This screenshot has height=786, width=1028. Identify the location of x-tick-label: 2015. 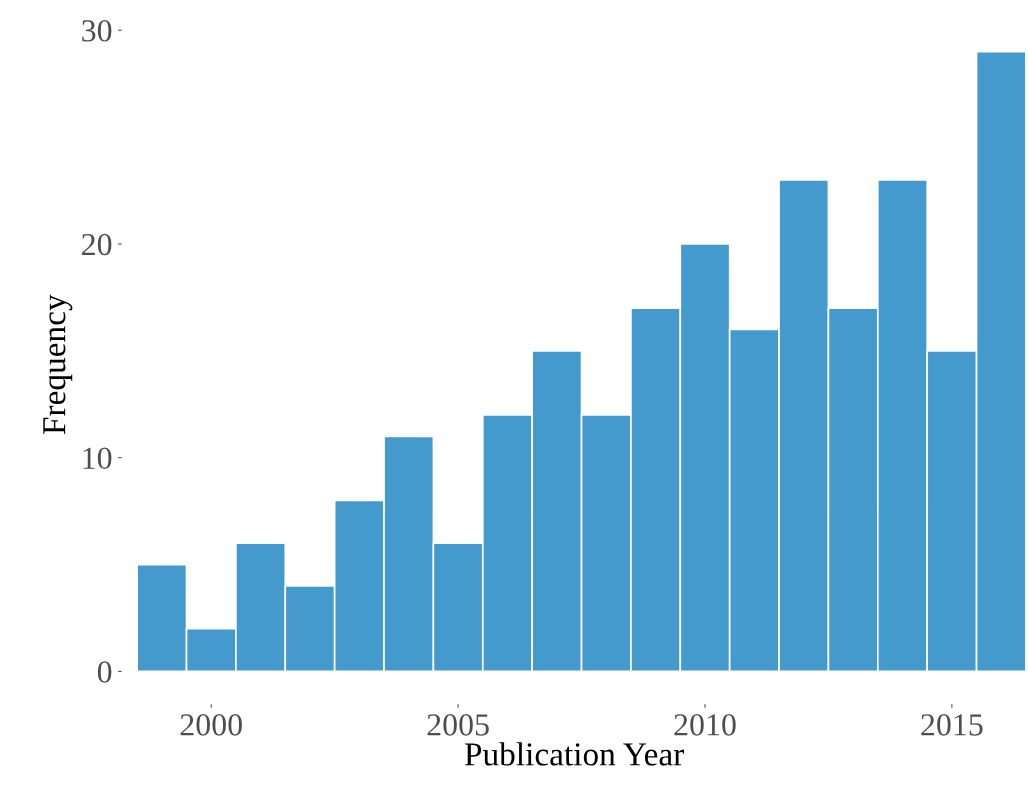
(952, 725).